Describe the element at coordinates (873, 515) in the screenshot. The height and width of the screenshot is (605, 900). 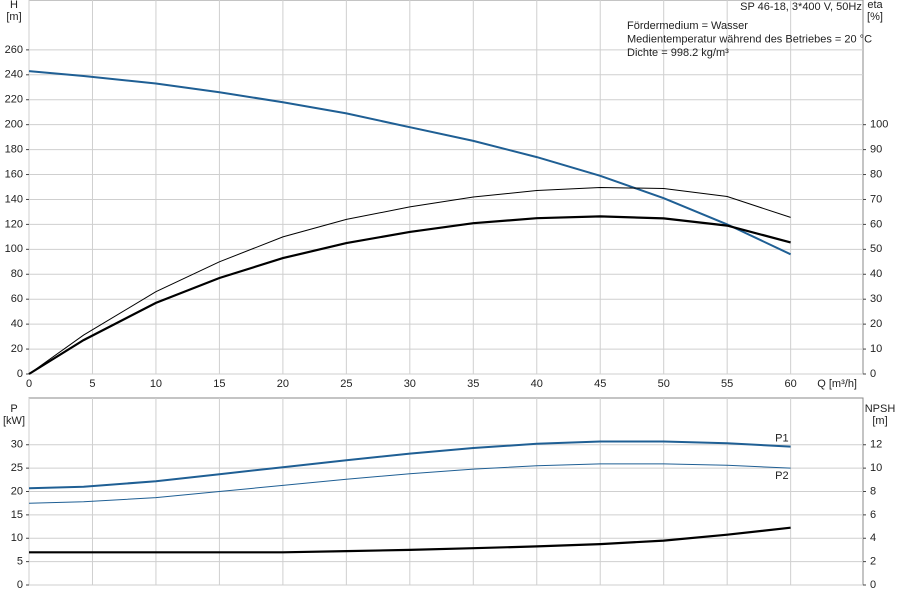
I see `y2-tick-label: 6` at that location.